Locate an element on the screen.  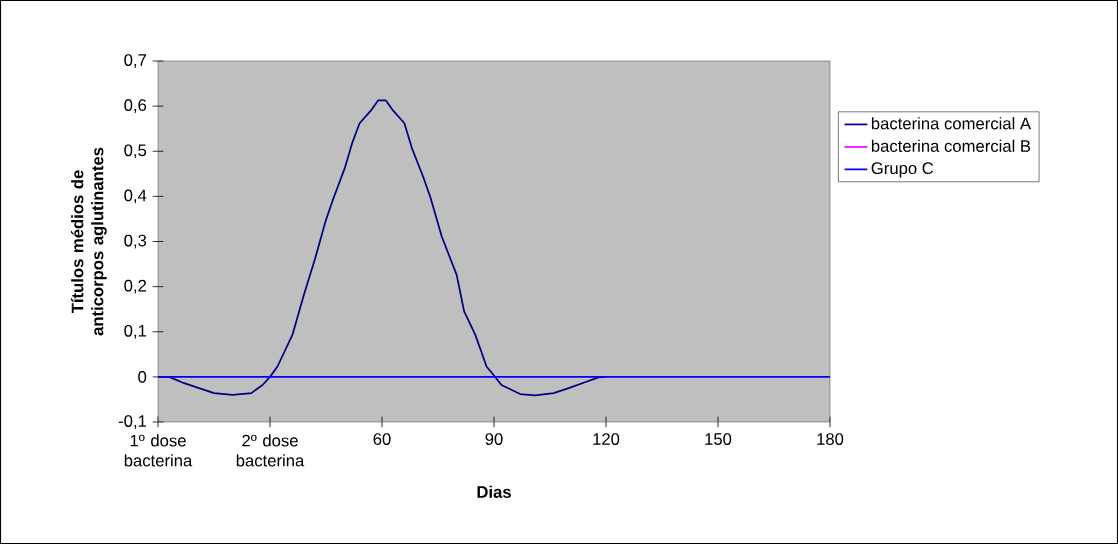
text: 2º dose bacterina is located at coordinates (270, 450).